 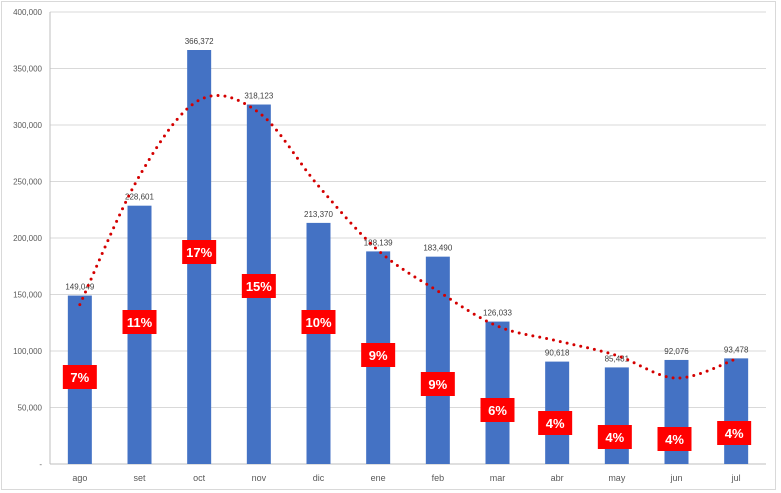 I want to click on x-tick-label: mar, so click(x=498, y=478).